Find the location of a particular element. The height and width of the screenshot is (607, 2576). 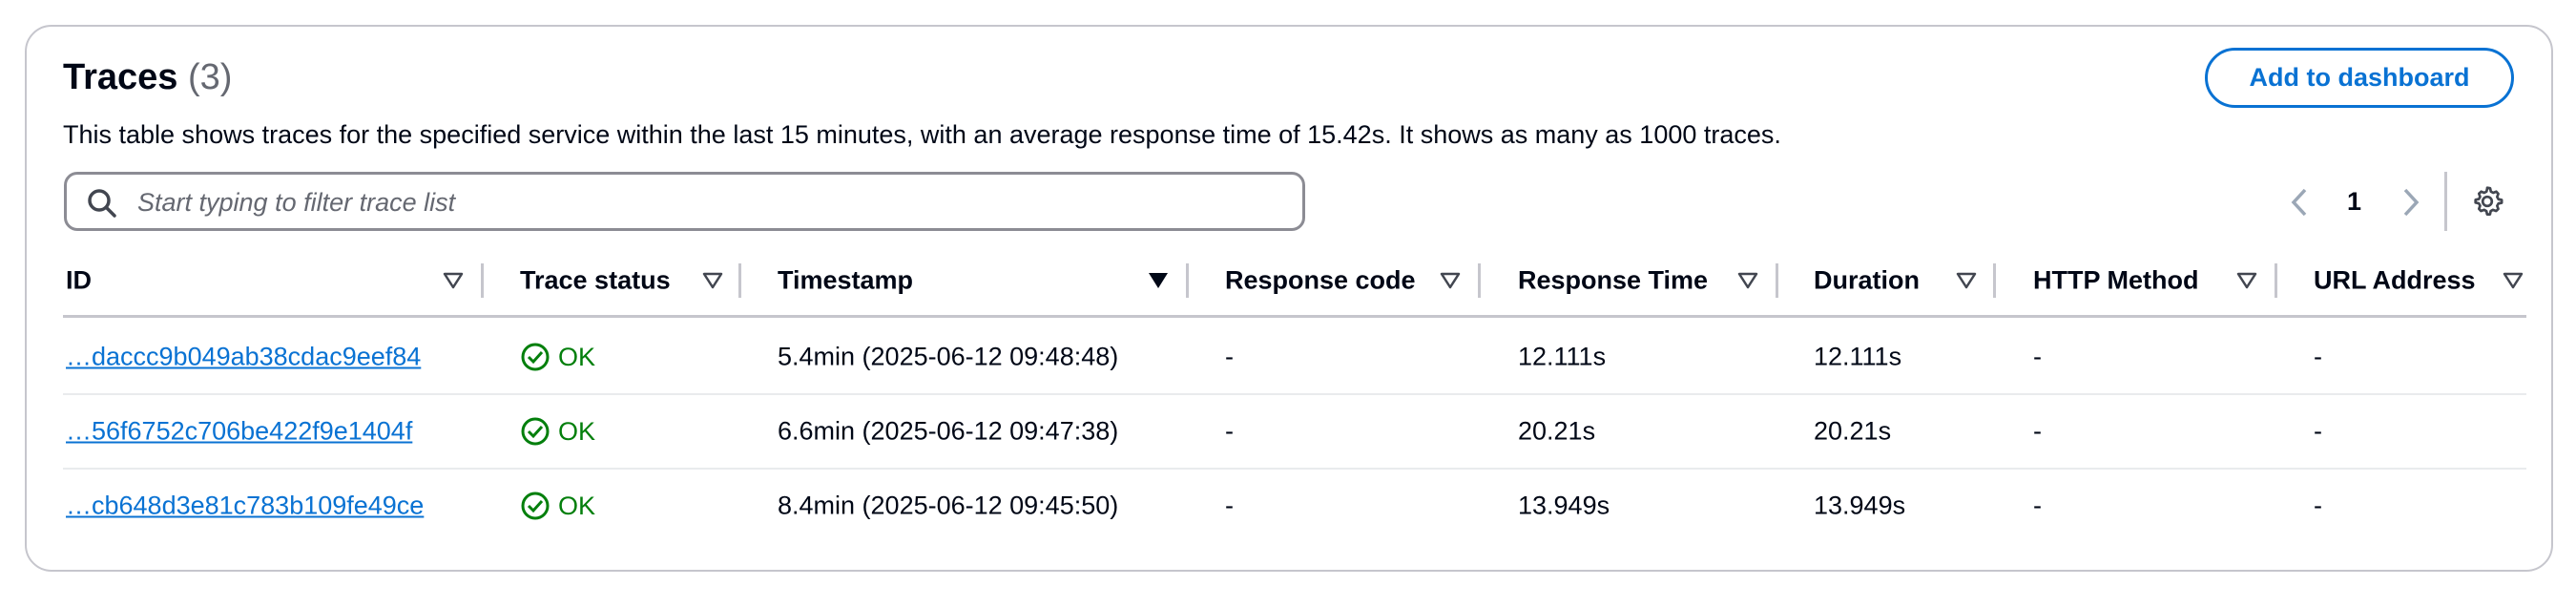

page-number: 1 is located at coordinates (2354, 201).